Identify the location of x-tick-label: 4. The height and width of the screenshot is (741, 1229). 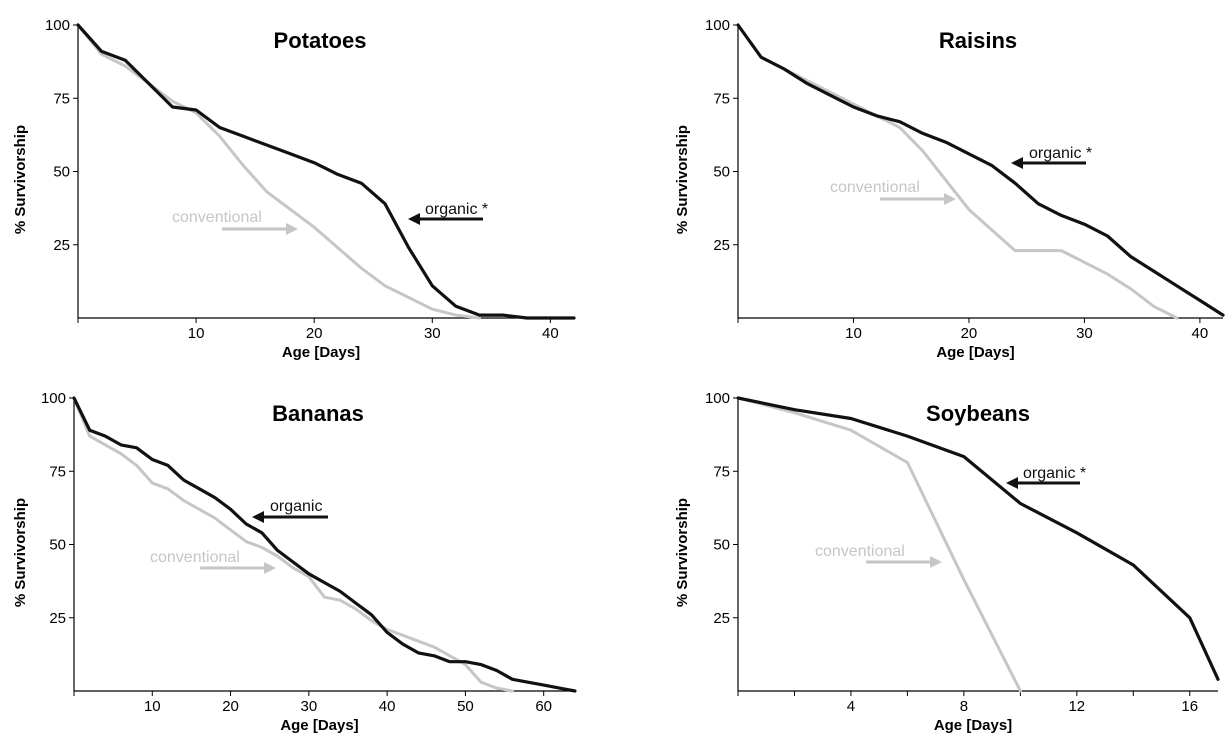
(851, 706).